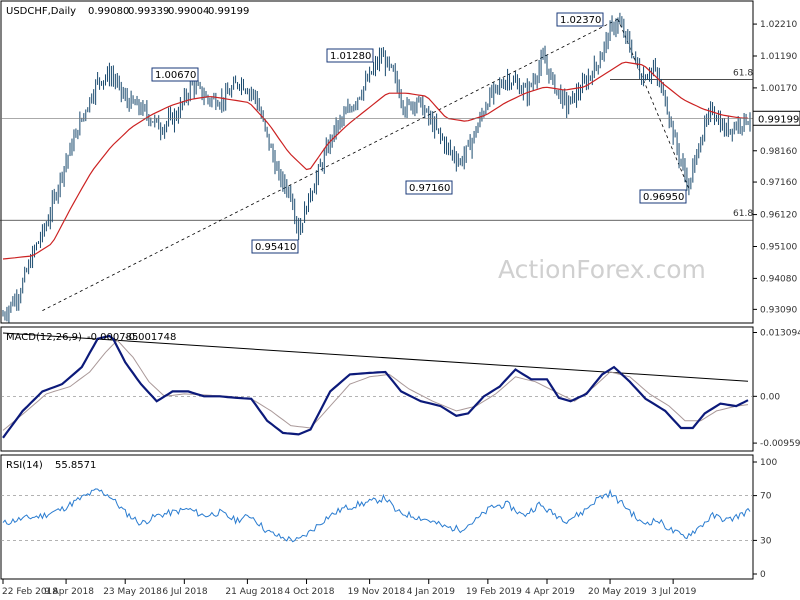 The image size is (800, 600). Describe the element at coordinates (673, 592) in the screenshot. I see `x-tick-label: 3 Jul 2019` at that location.